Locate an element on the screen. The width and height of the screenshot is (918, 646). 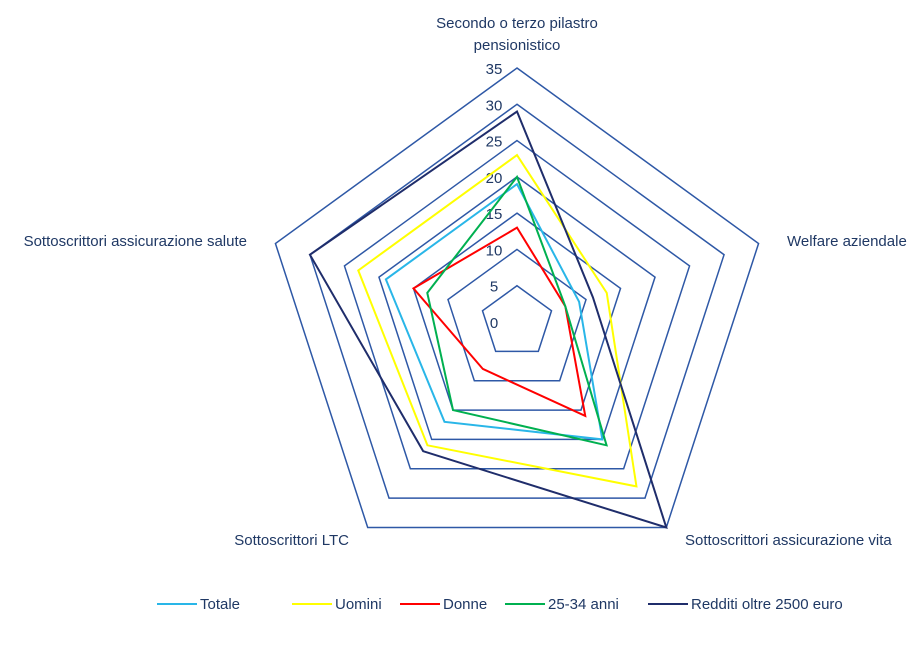
tick-label: 35 is located at coordinates (494, 69).